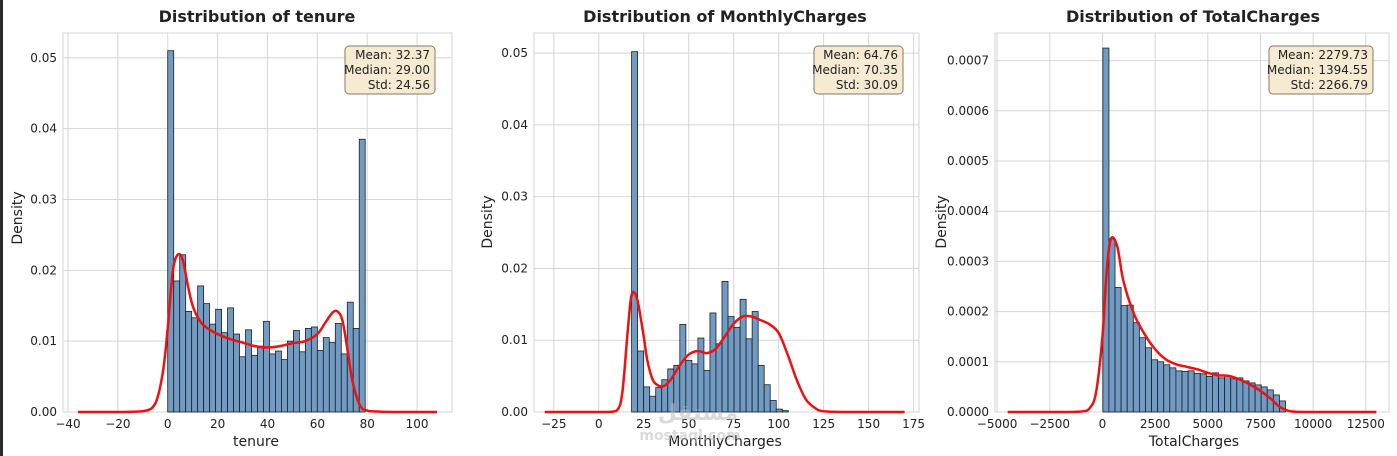  What do you see at coordinates (823, 424) in the screenshot?
I see `x-tick-label: 125` at bounding box center [823, 424].